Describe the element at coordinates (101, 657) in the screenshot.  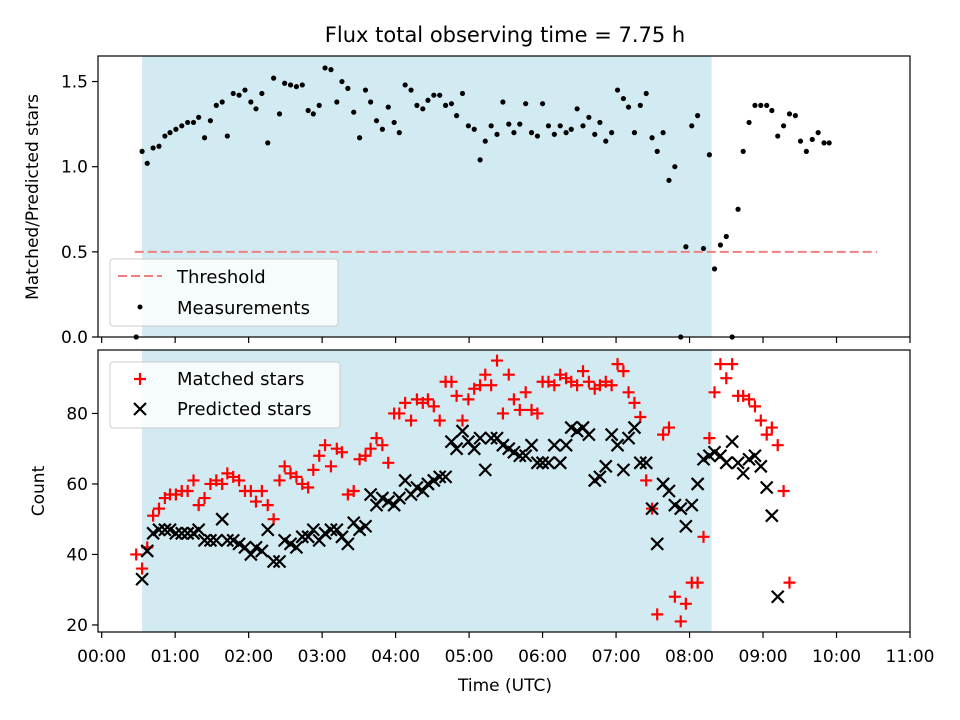
I see `x-tick-label: 00:00` at that location.